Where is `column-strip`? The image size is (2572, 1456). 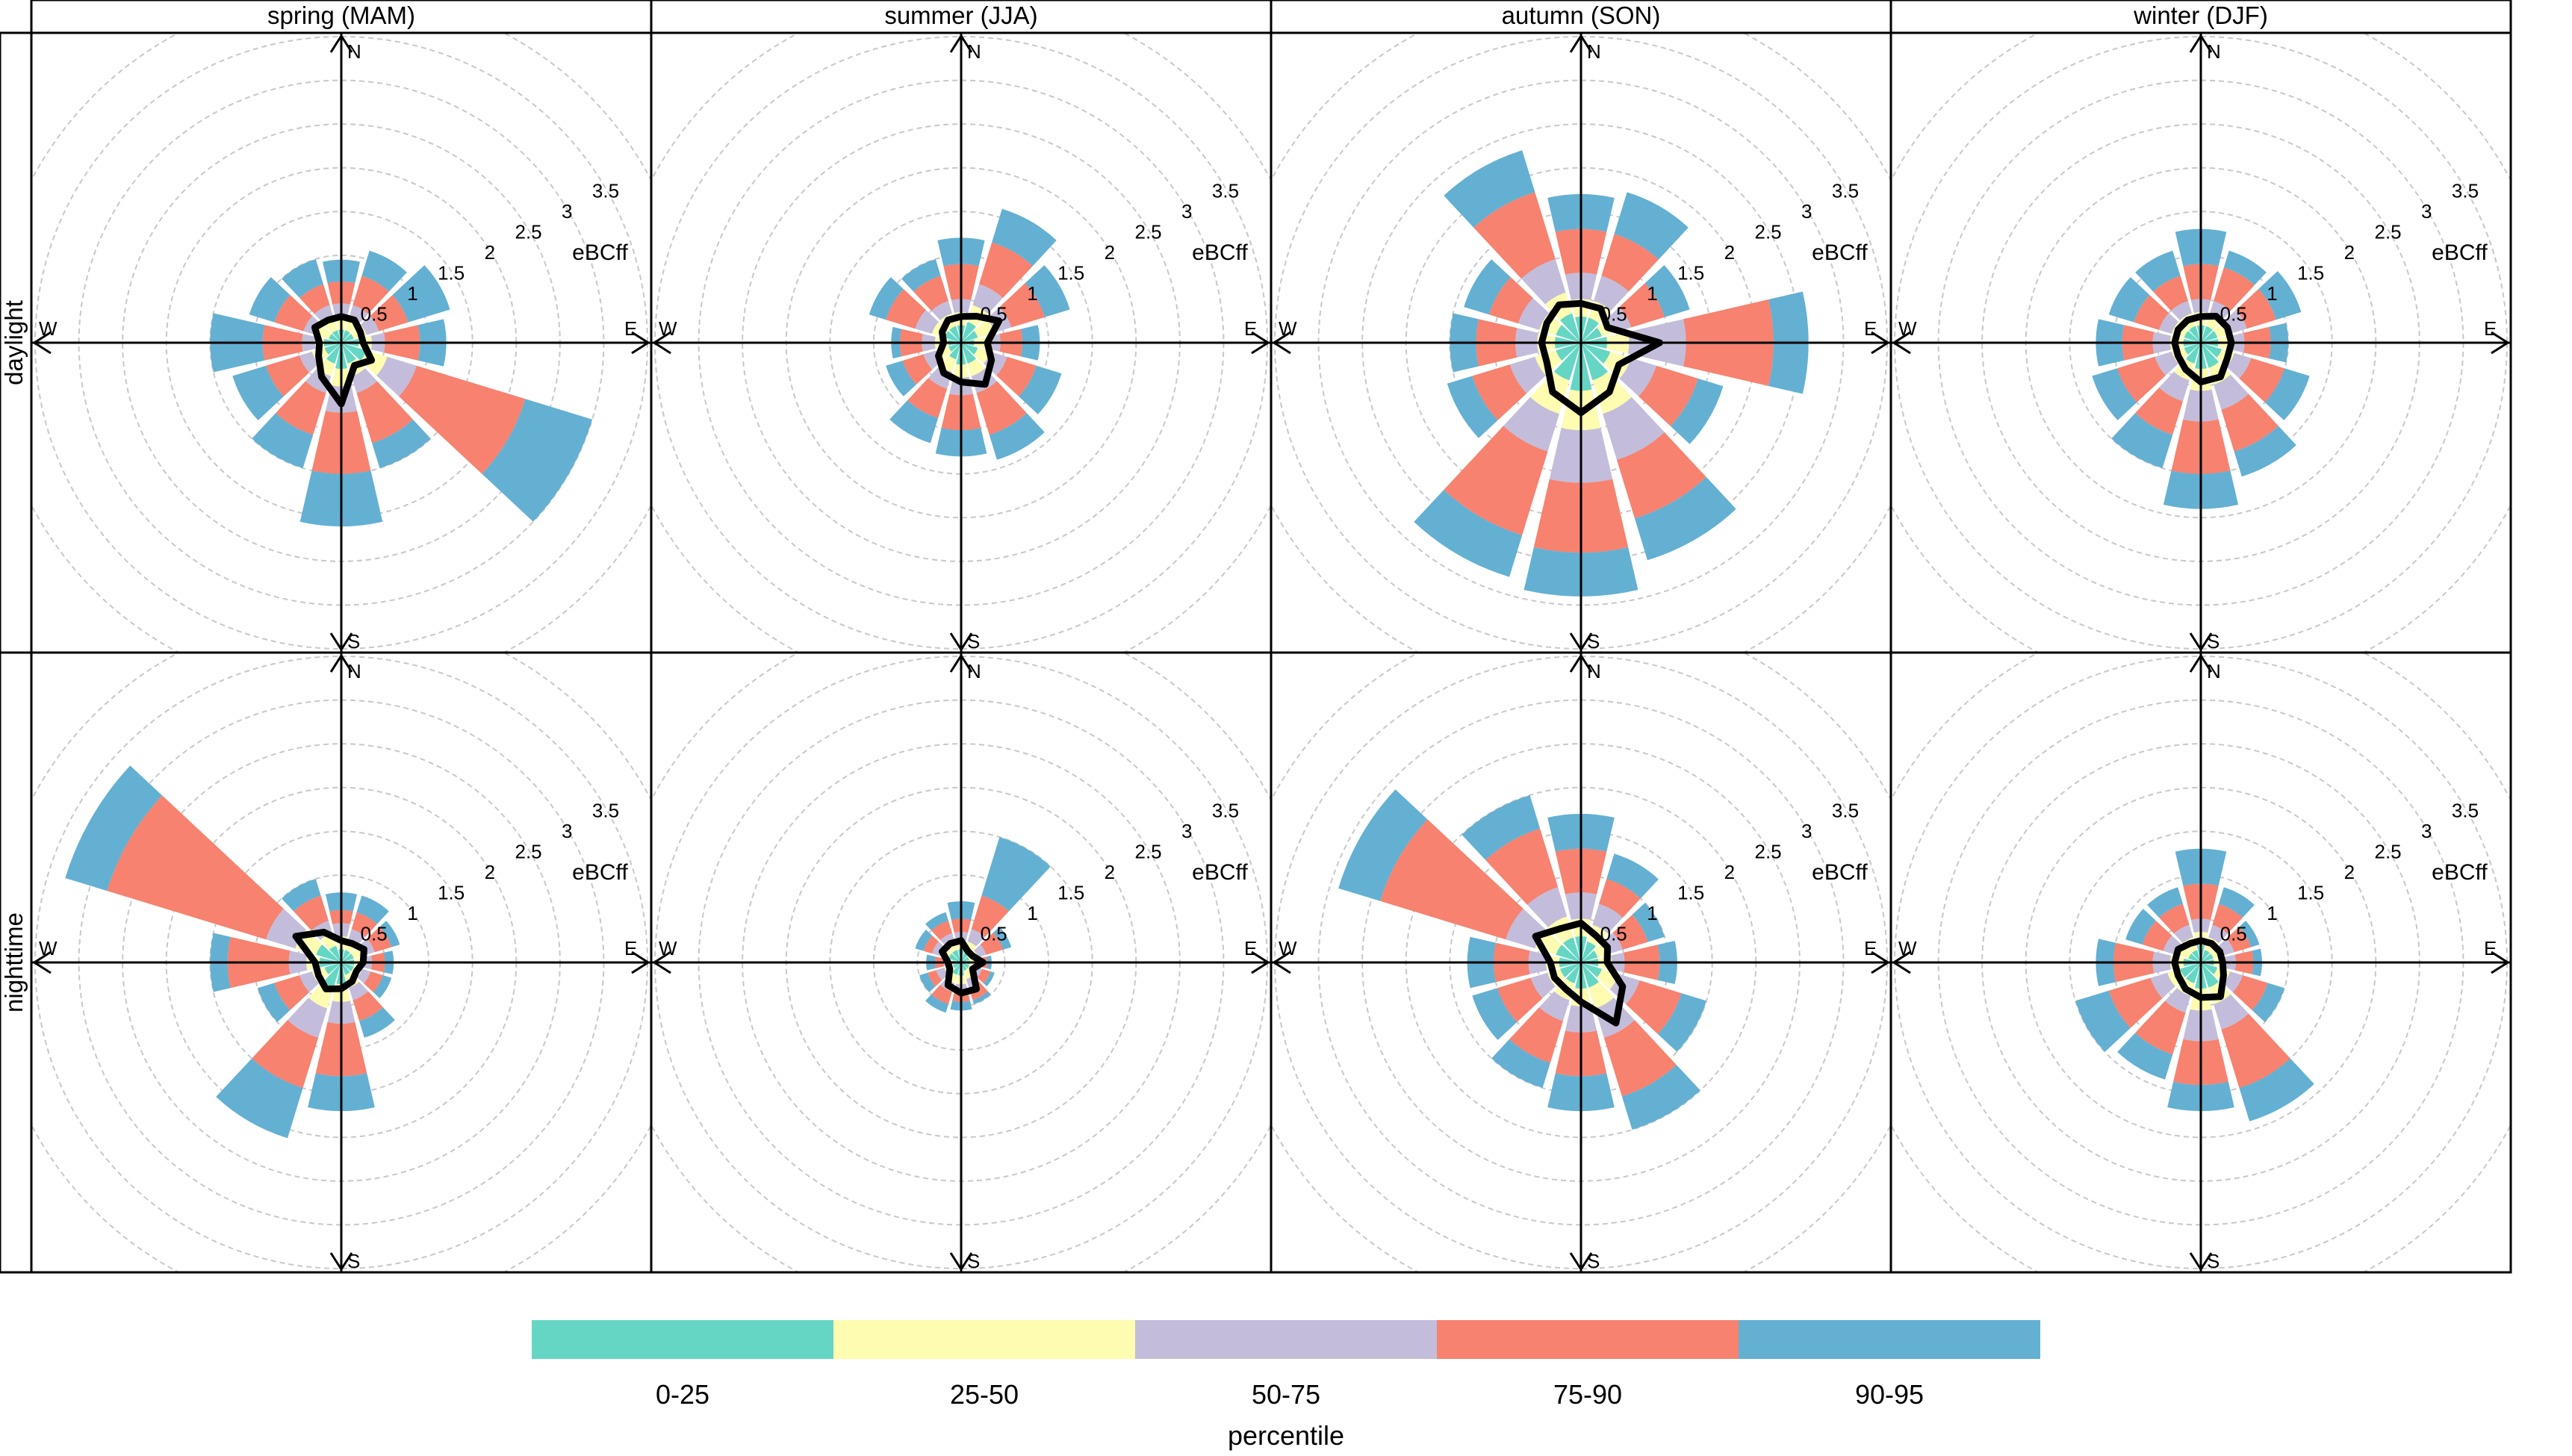 column-strip is located at coordinates (341, 17).